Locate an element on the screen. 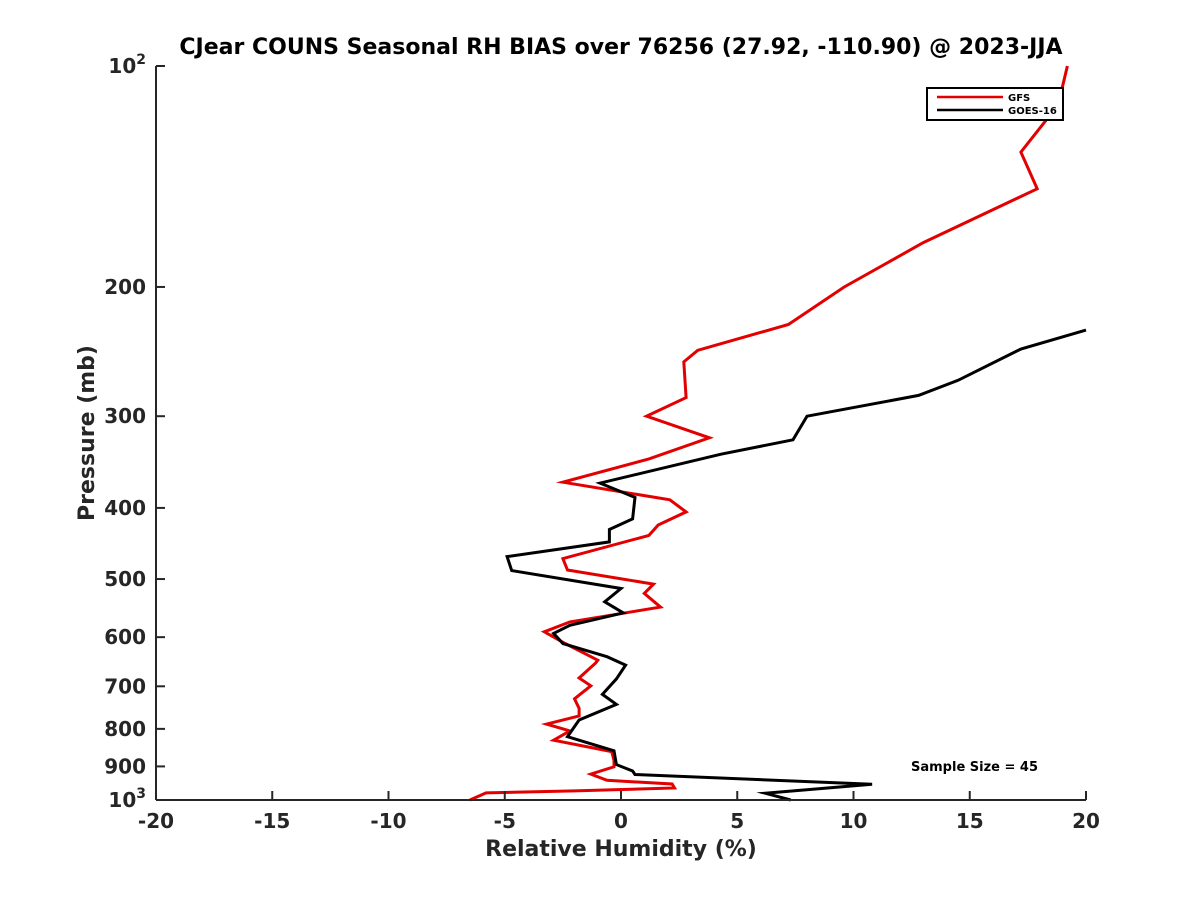 The height and width of the screenshot is (900, 1200). y-tick-label: 300 is located at coordinates (125, 416).